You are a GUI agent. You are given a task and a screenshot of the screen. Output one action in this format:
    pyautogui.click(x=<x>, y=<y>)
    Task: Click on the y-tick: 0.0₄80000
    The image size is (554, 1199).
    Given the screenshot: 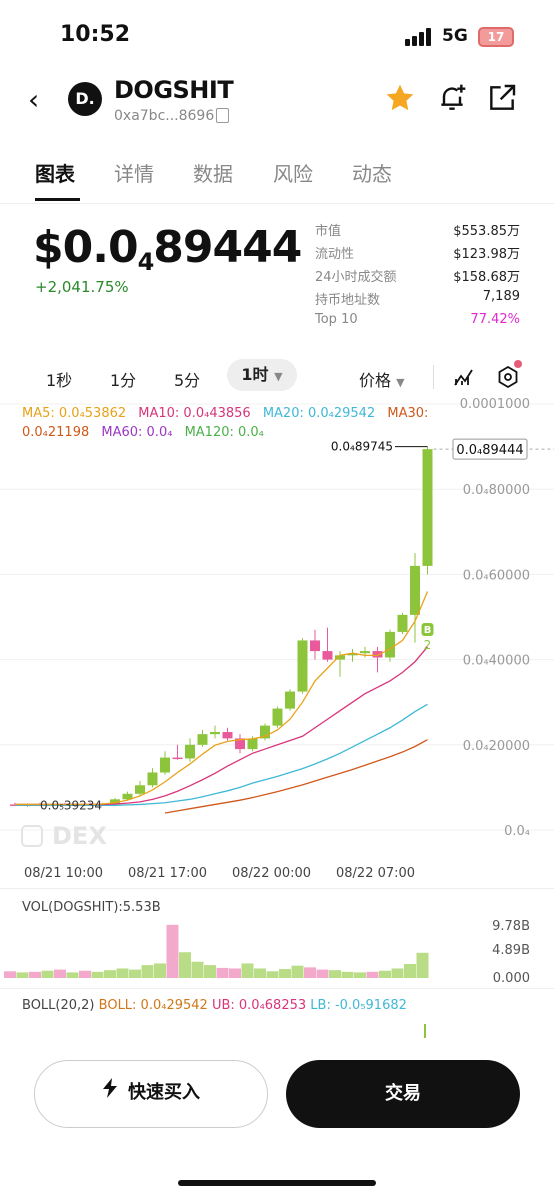 What is the action you would take?
    pyautogui.click(x=496, y=490)
    